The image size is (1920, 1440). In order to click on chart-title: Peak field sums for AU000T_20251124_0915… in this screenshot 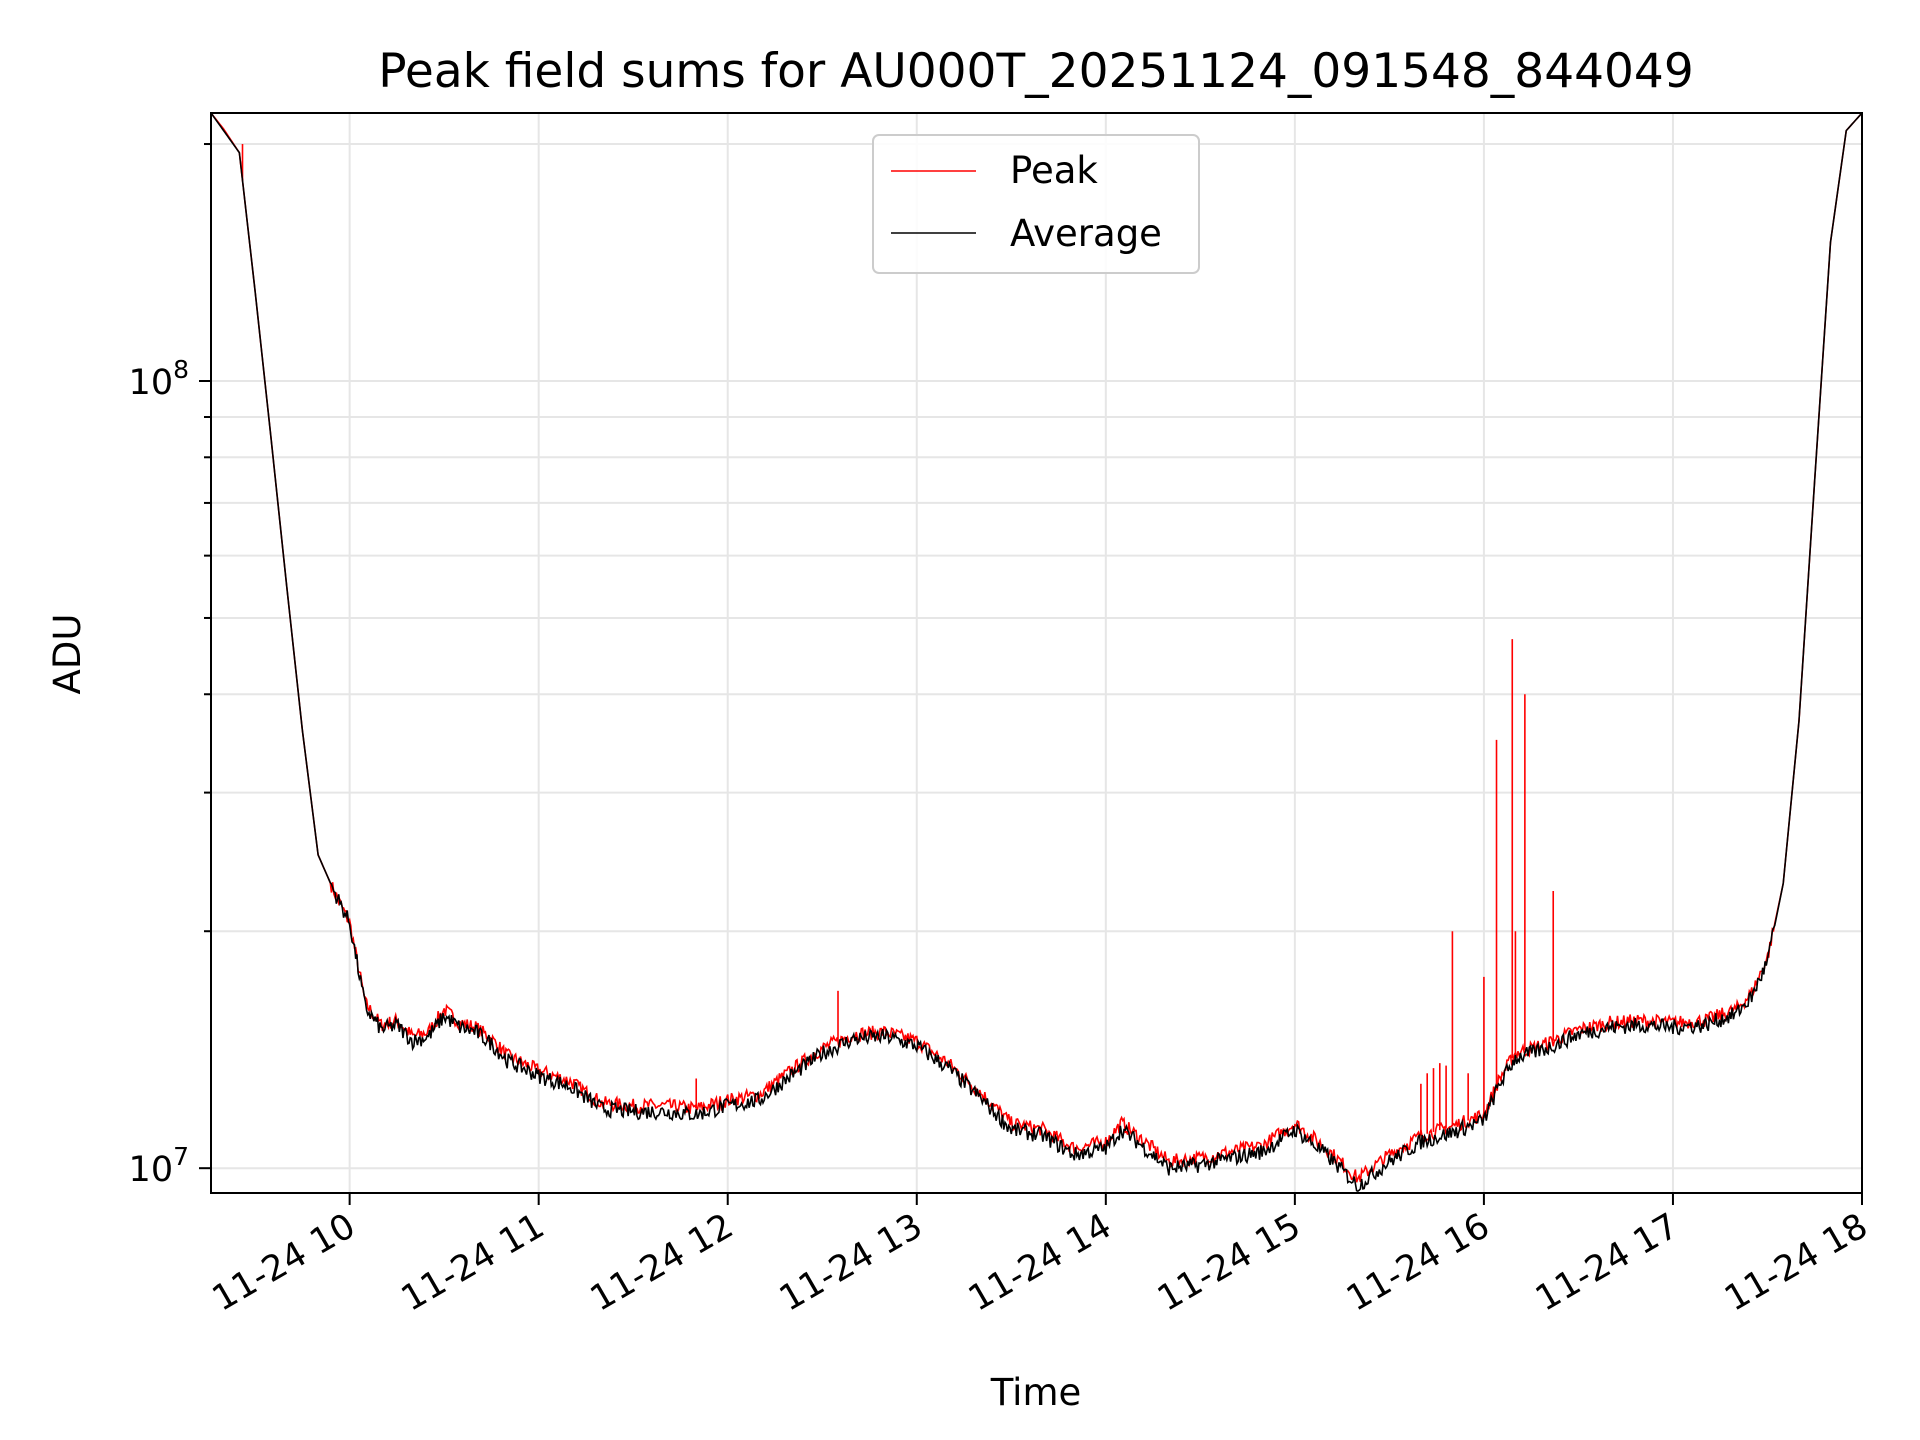, I will do `click(1035, 71)`.